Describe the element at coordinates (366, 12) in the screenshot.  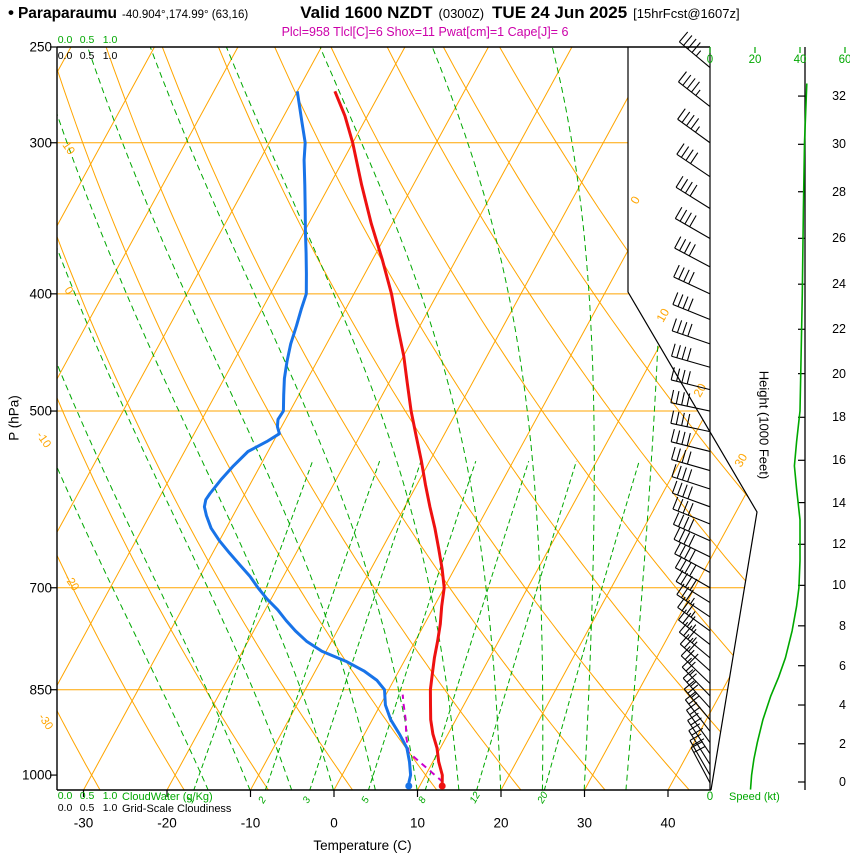
I see `valid-time: Valid 1600 NZDT` at that location.